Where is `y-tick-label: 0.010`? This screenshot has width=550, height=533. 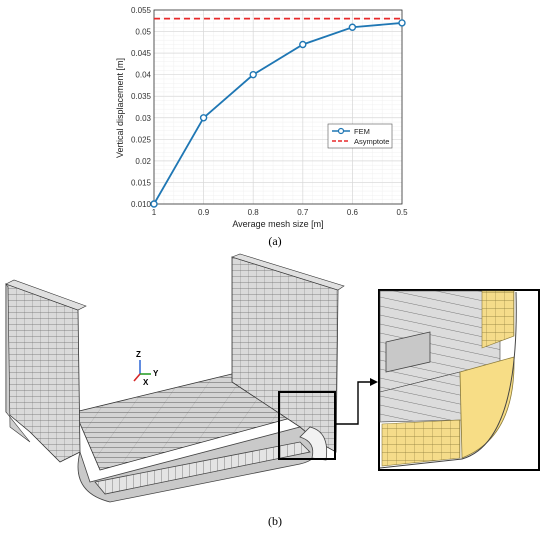 y-tick-label: 0.010 is located at coordinates (141, 204).